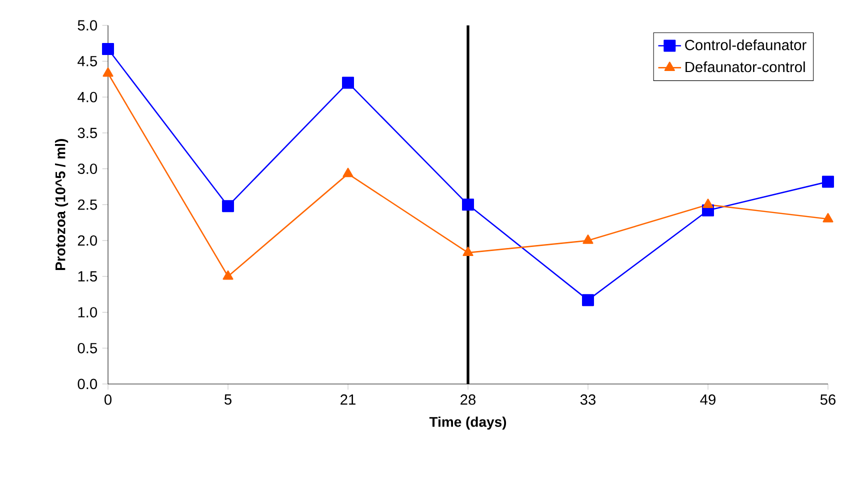  What do you see at coordinates (88, 384) in the screenshot?
I see `y-tick-label: 0.0` at bounding box center [88, 384].